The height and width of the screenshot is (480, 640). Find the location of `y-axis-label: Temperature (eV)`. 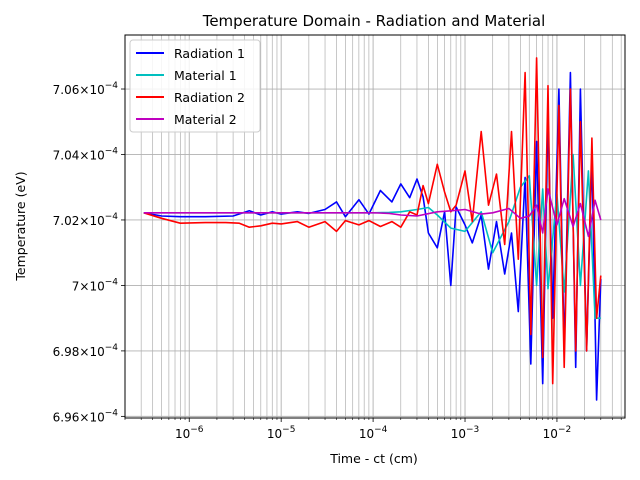

y-axis-label: Temperature (eV) is located at coordinates (20, 226).